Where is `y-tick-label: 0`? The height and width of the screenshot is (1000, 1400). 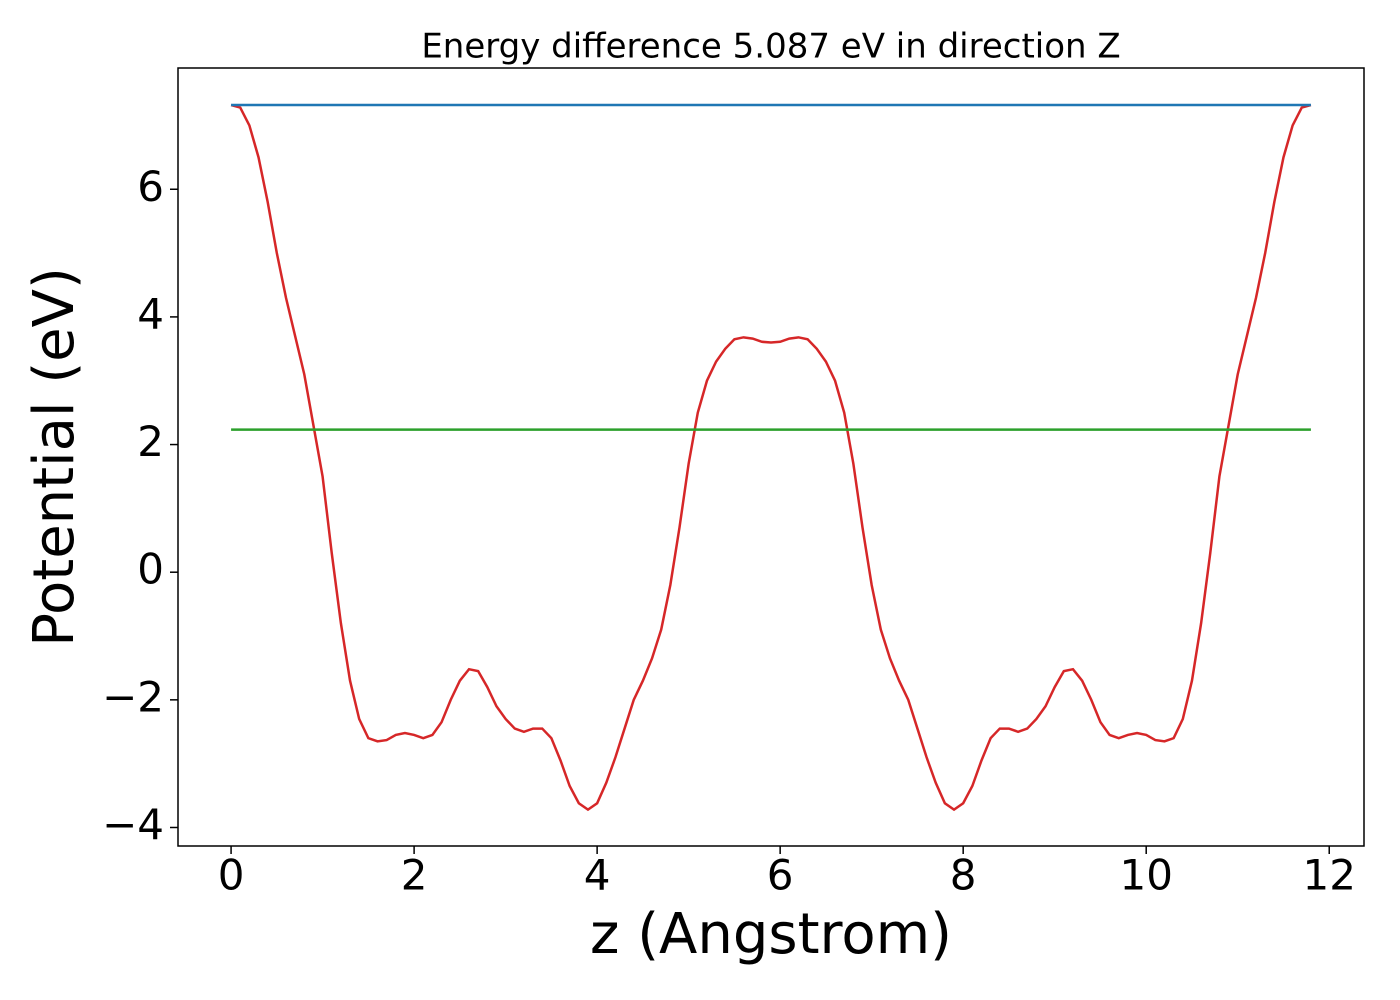 y-tick-label: 0 is located at coordinates (150, 569).